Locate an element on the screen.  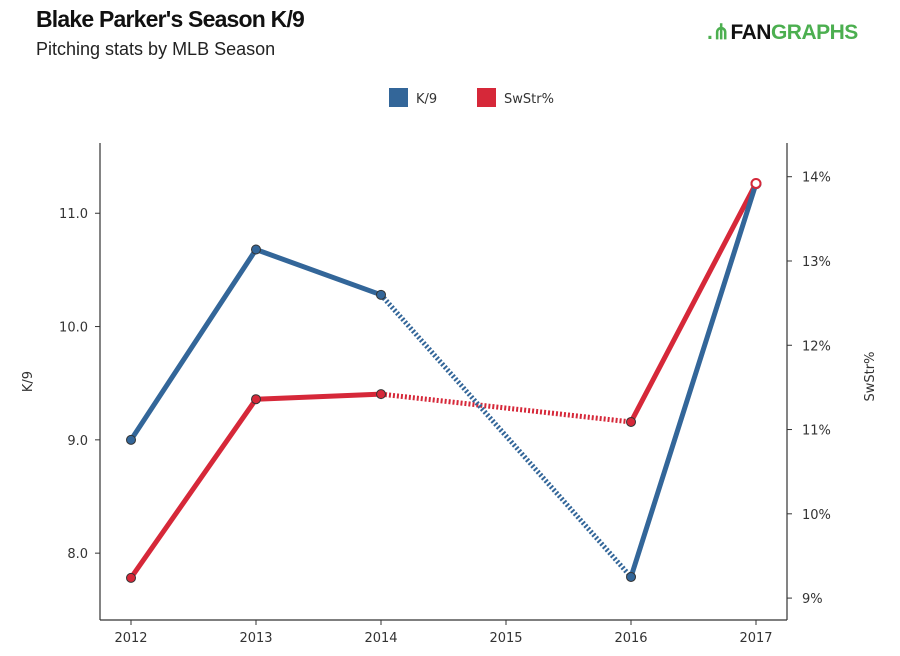
legend-label: K/9 is located at coordinates (426, 99).